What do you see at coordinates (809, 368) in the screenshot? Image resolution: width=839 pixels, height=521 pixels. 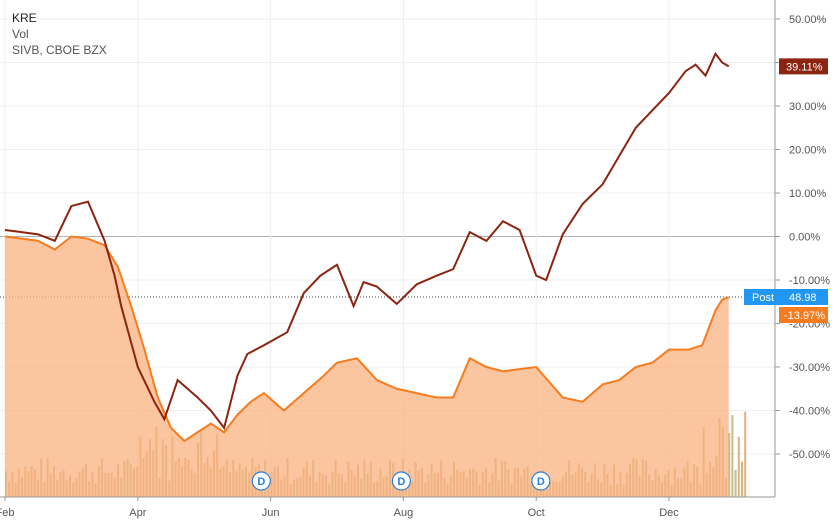 I see `y-tick-label: -30.00%` at bounding box center [809, 368].